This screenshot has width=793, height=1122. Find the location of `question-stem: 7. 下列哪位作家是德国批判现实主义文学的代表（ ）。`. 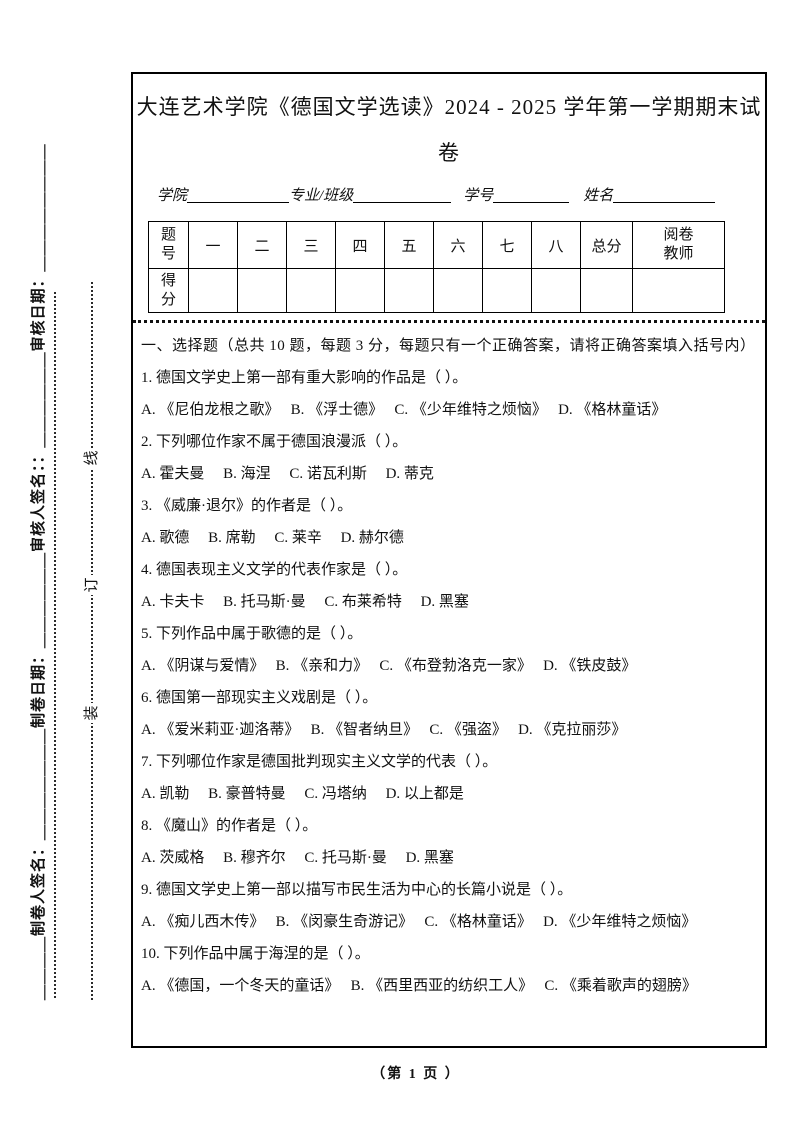

question-stem: 7. 下列哪位作家是德国批判现实主义文学的代表（ ）。 is located at coordinates (319, 762).